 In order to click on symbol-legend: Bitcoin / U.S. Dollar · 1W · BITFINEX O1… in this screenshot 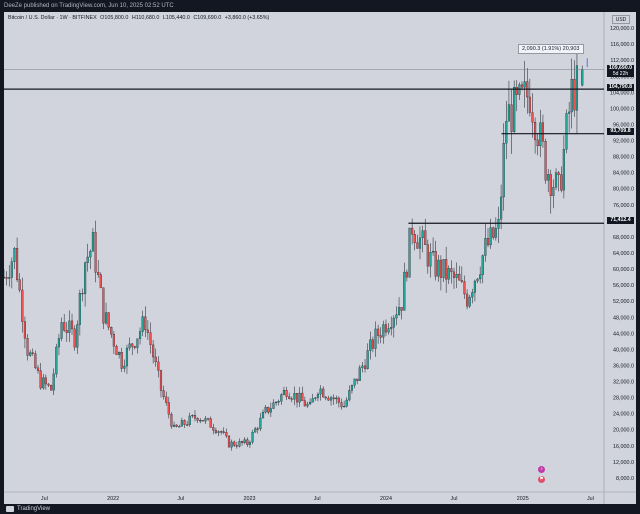, I will do `click(139, 18)`.